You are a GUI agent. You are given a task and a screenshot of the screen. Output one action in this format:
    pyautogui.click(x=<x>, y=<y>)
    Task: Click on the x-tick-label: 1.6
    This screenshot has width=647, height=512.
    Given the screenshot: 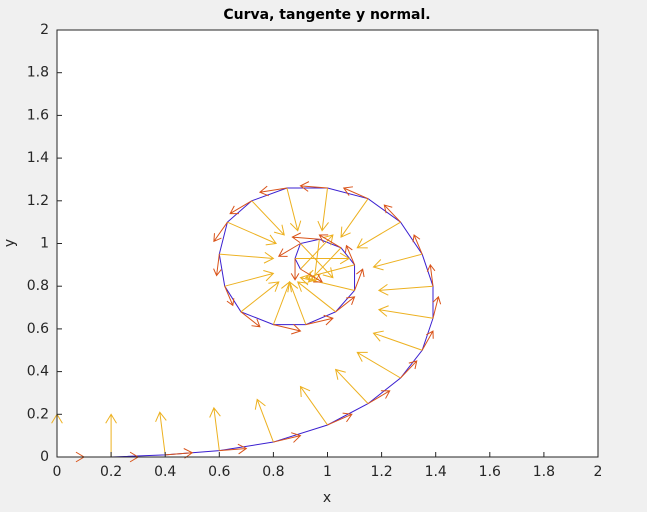 What is the action you would take?
    pyautogui.click(x=490, y=472)
    